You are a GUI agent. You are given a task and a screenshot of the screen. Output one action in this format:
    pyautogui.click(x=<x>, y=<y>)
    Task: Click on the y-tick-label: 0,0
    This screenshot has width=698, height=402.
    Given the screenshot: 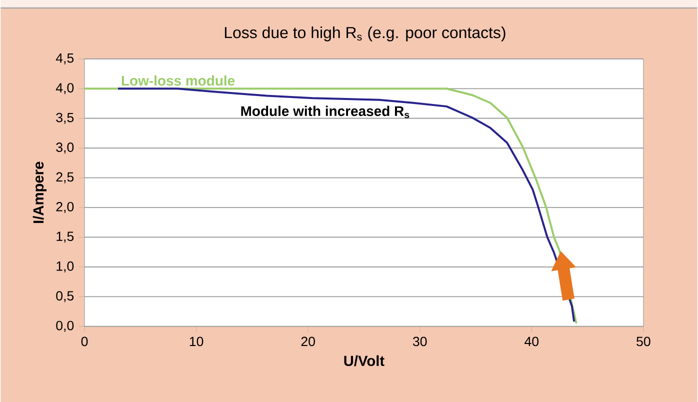 What is the action you would take?
    pyautogui.click(x=65, y=326)
    